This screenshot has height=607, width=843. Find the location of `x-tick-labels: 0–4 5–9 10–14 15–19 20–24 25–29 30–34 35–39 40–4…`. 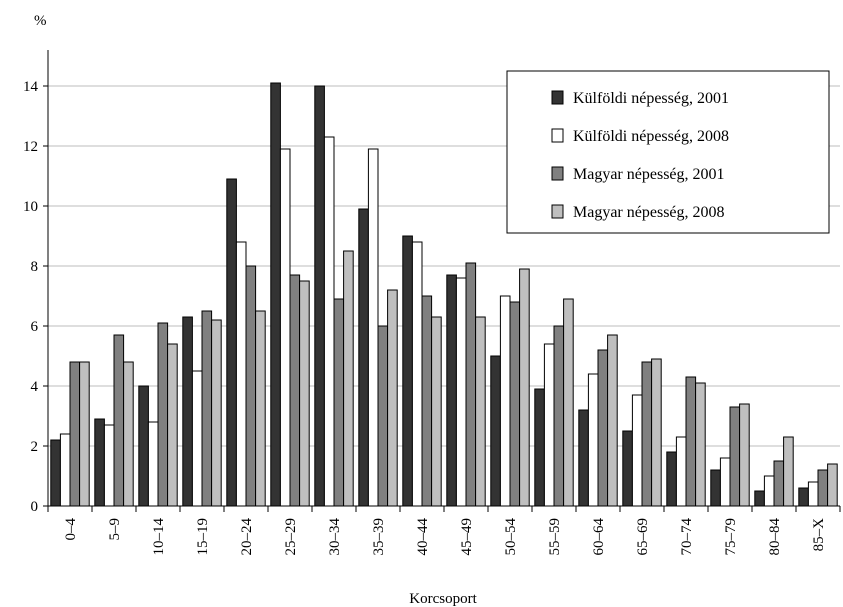

x-tick-labels: 0–4 5–9 10–14 15–19 20–24 25–29 30–34 35–39 40–4… is located at coordinates (444, 531).